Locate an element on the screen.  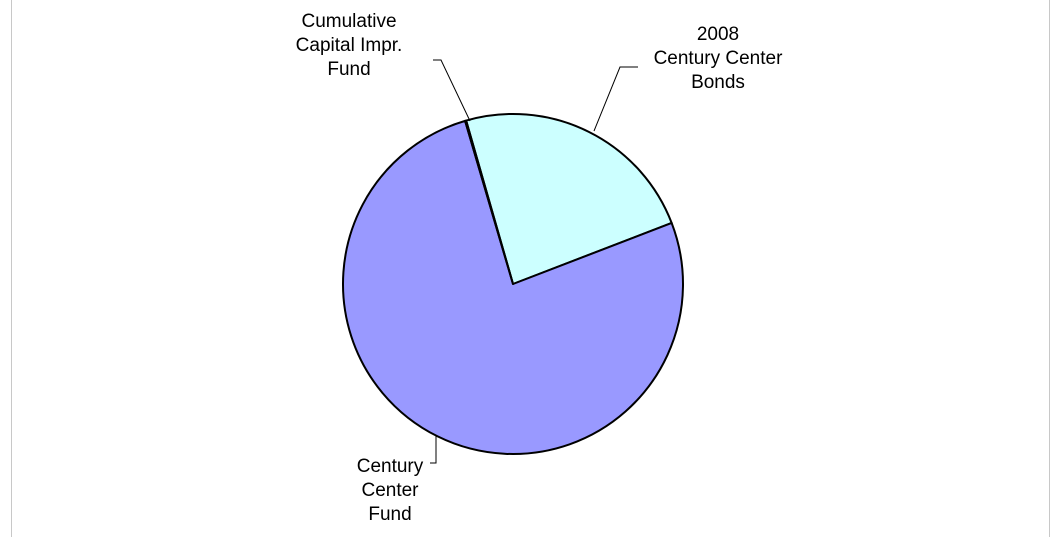
slice-label-line: Century is located at coordinates (390, 466).